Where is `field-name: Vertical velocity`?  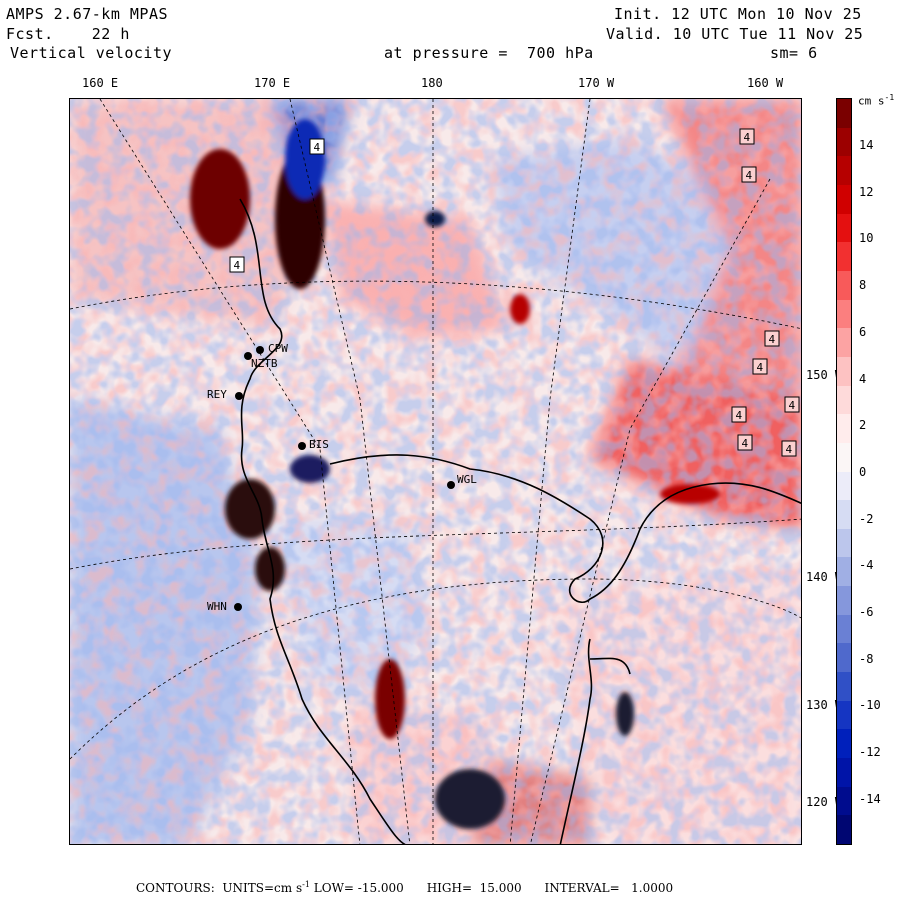 field-name: Vertical velocity is located at coordinates (91, 53).